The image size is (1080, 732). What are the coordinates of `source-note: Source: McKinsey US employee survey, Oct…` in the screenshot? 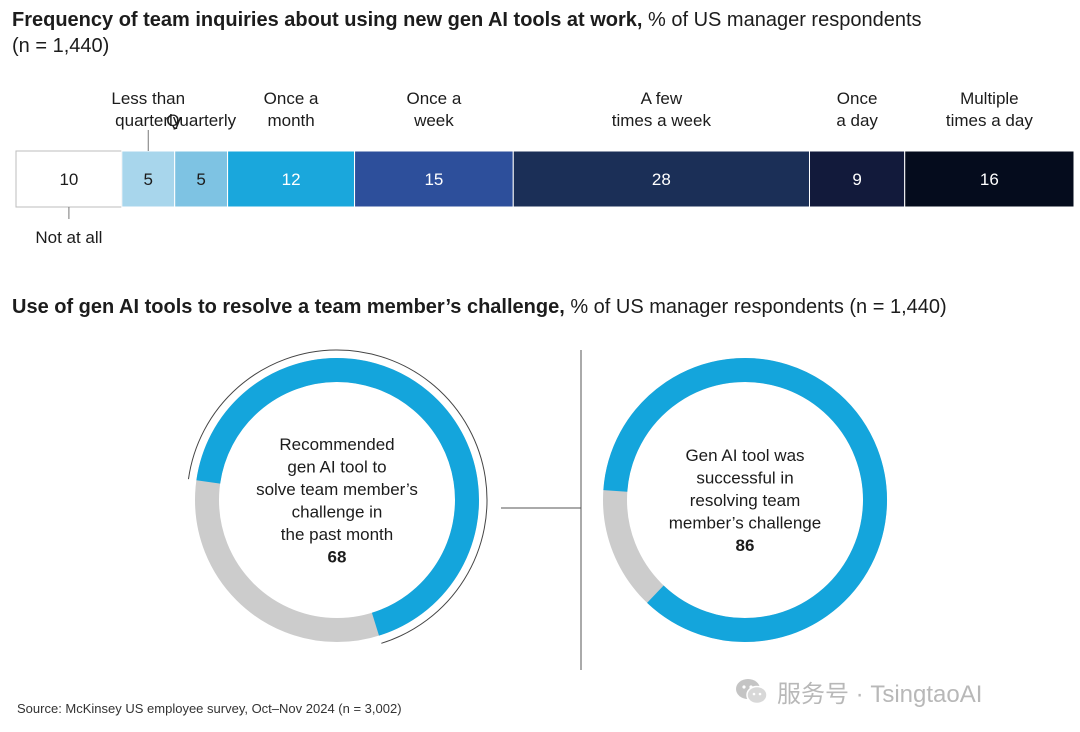 It's located at (209, 708).